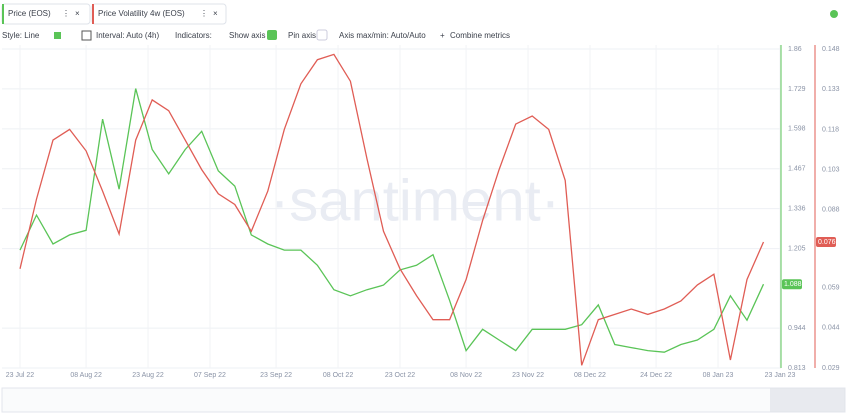  Describe the element at coordinates (831, 368) in the screenshot. I see `y2-tick-label: 0.029` at that location.